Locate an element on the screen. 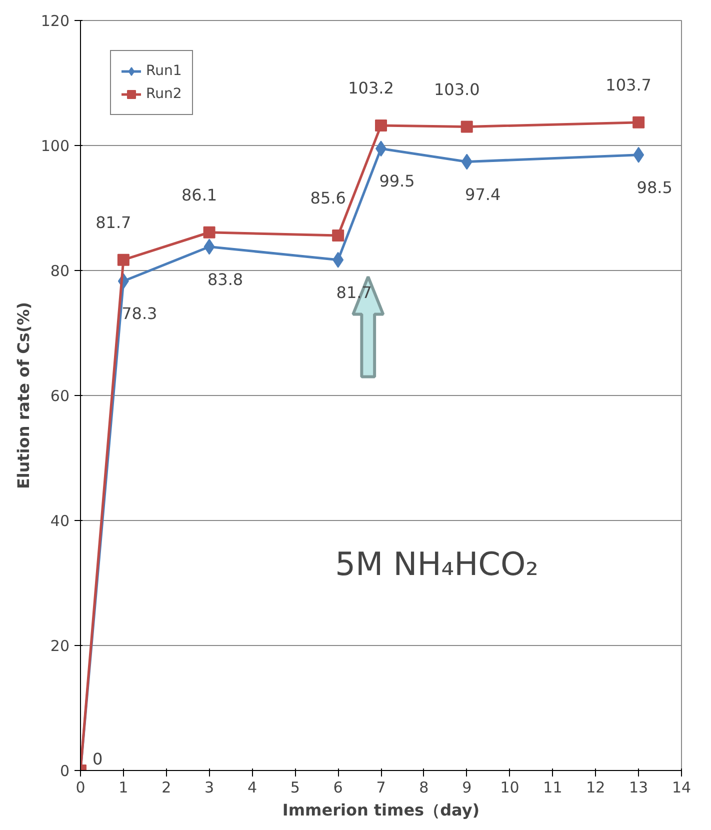  x-tick-label: 1 is located at coordinates (123, 787).